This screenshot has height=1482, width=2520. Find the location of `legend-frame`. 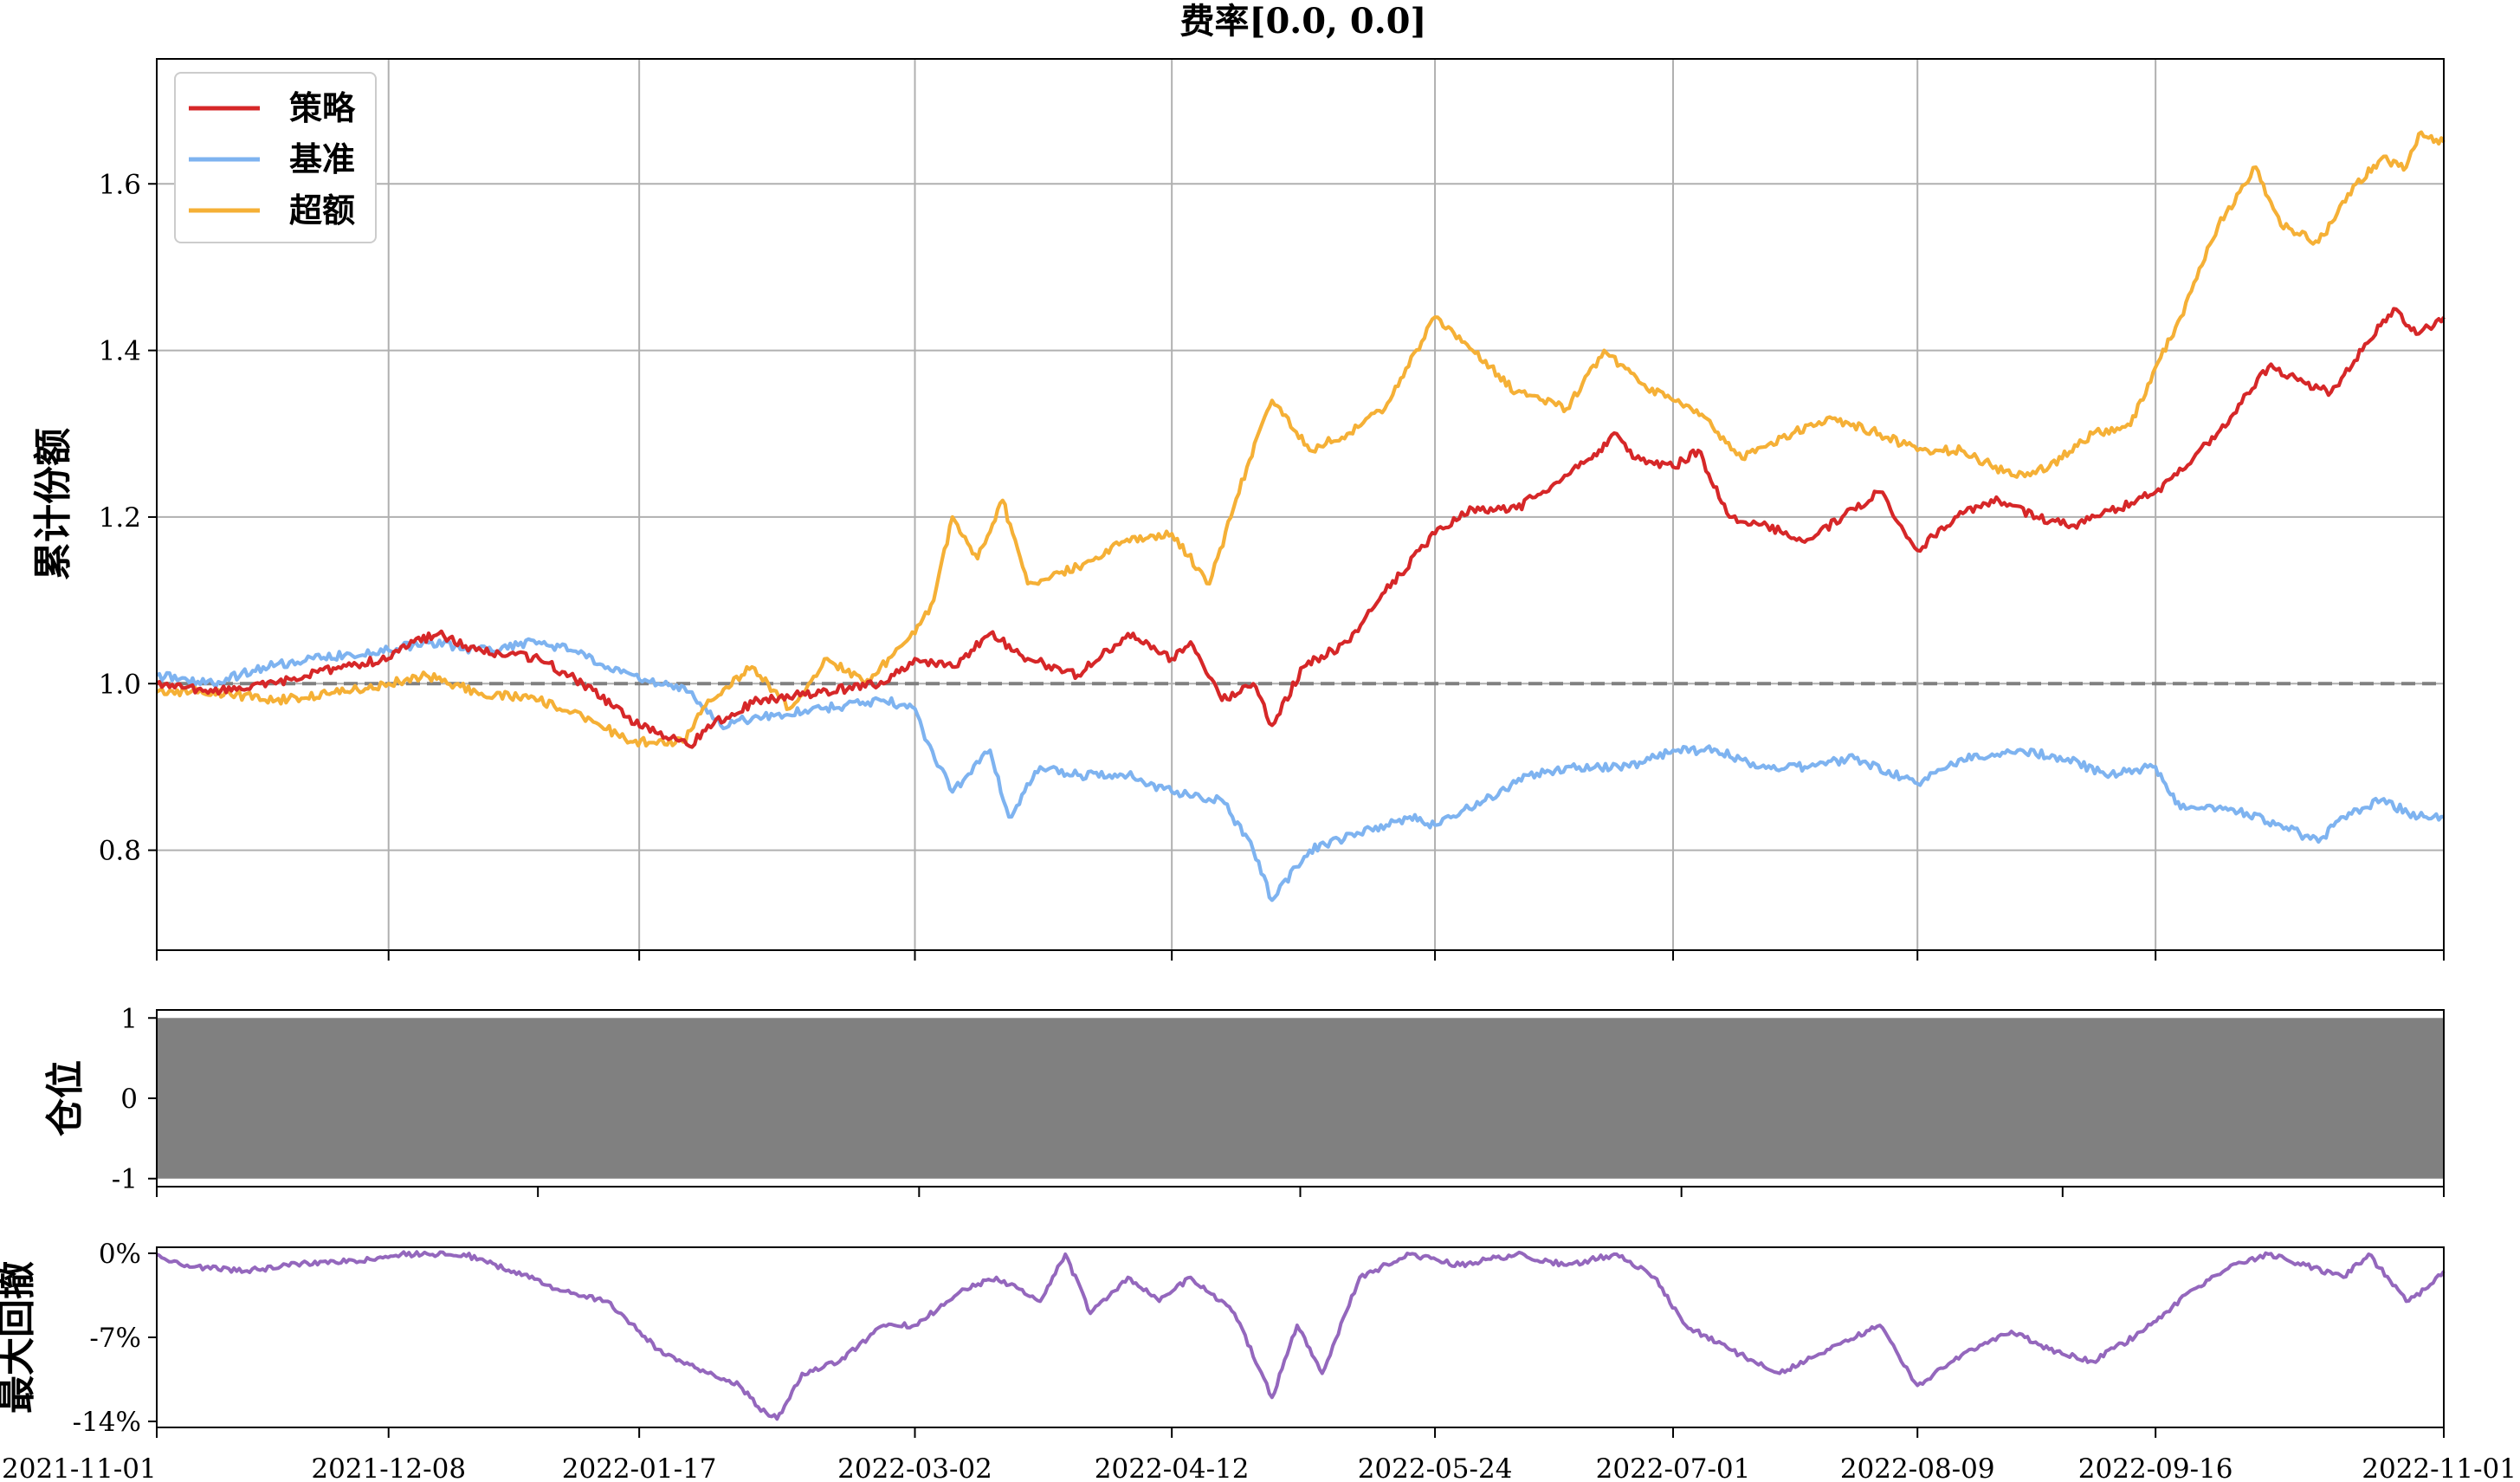

legend-frame is located at coordinates (275, 157).